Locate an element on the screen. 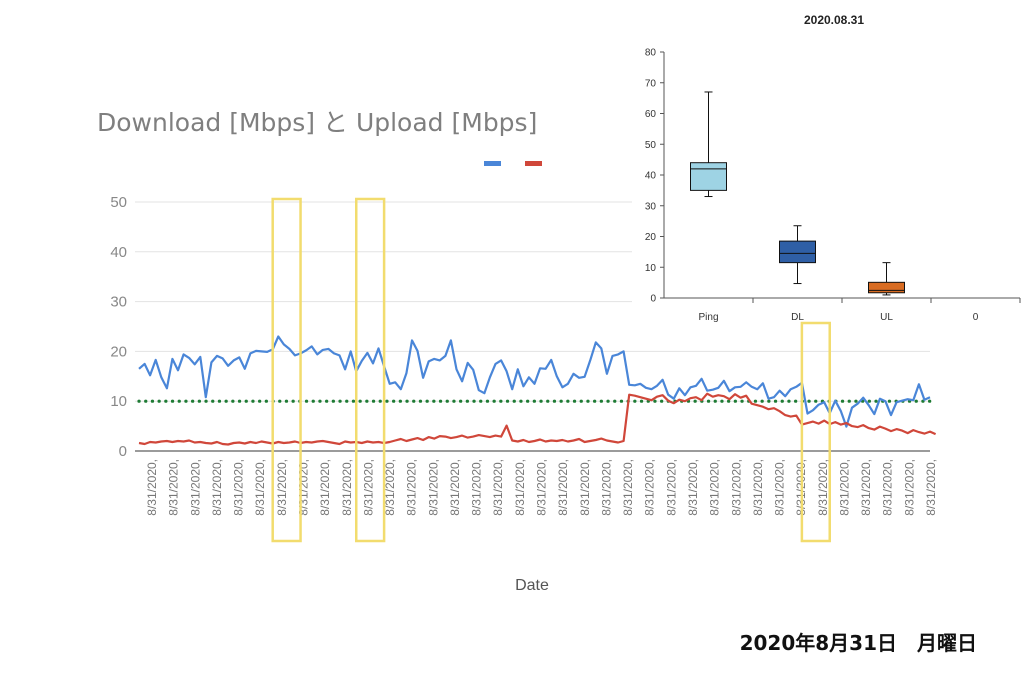  boxplot-y-axis-ticks: 0 10 20 30 40 50 60 70 80 is located at coordinates (654, 176).